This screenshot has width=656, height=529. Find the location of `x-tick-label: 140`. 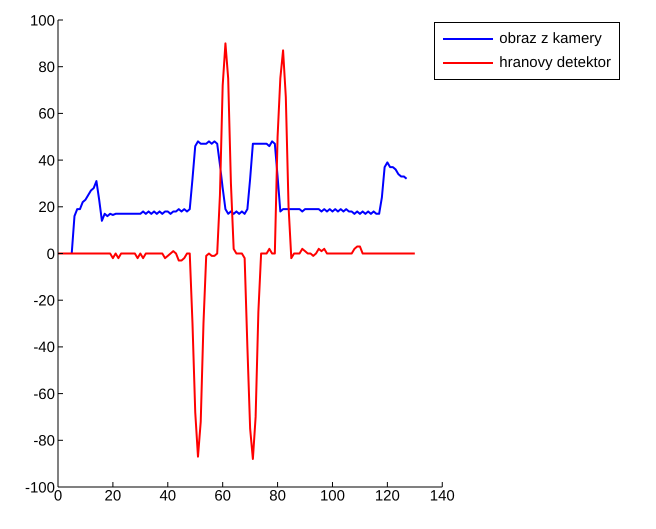

x-tick-label: 140 is located at coordinates (442, 496).